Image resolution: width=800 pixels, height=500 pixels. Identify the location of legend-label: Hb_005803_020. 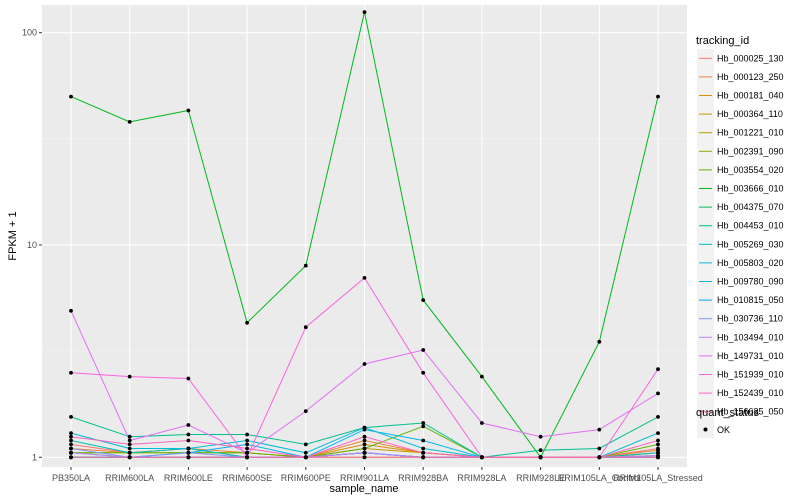
(750, 263).